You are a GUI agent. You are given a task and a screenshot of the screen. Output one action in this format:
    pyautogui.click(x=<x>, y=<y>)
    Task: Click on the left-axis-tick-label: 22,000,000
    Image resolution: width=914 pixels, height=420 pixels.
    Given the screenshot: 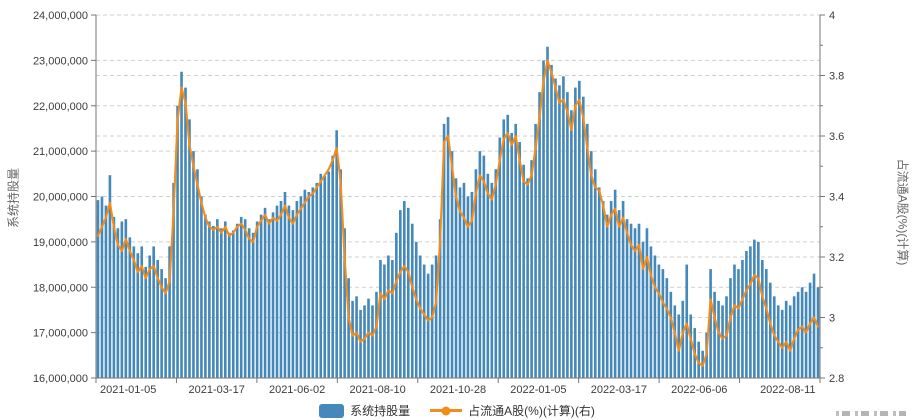 What is the action you would take?
    pyautogui.click(x=60, y=107)
    